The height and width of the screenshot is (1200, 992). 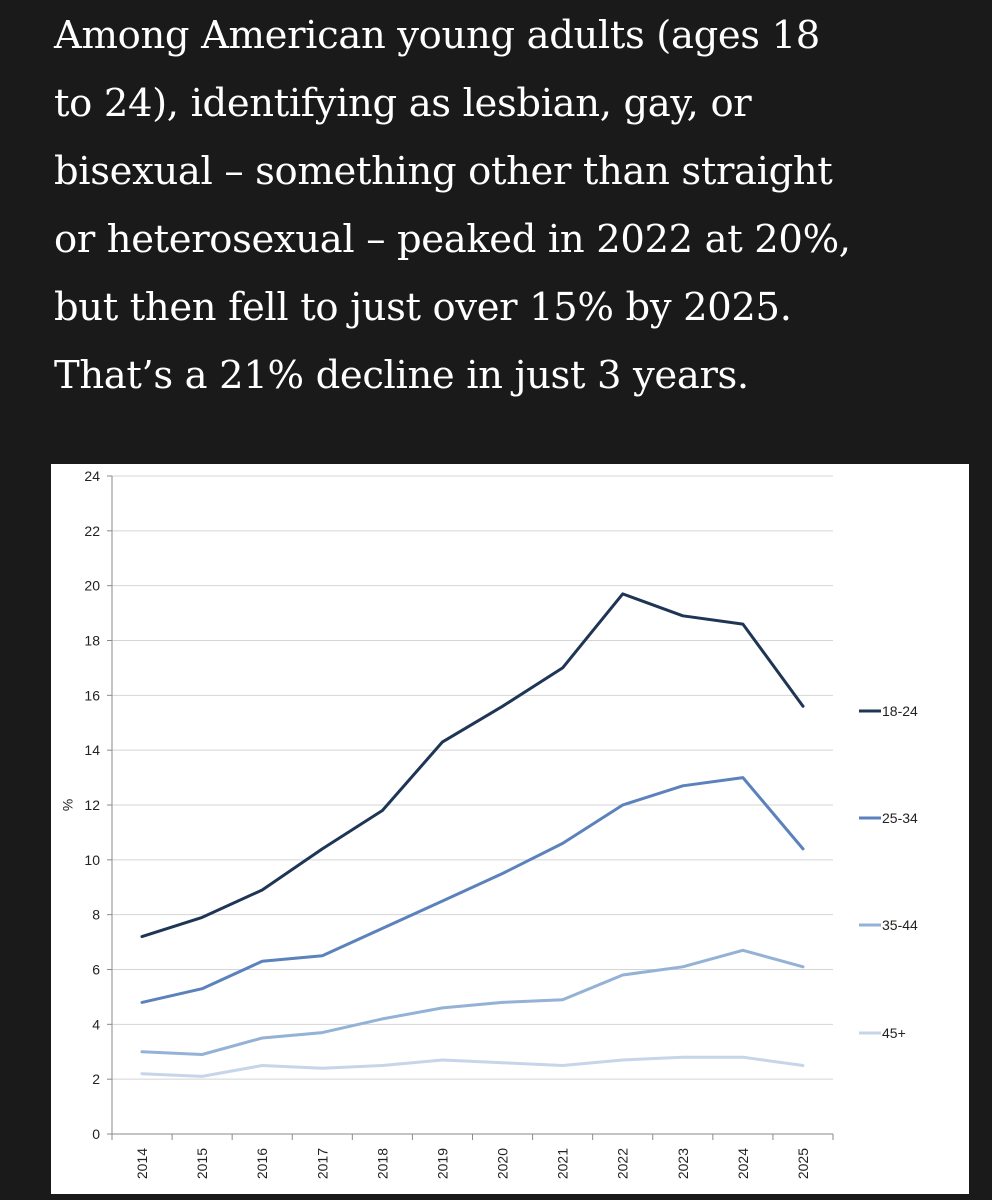 I want to click on legend-item: 45+, so click(x=882, y=1033).